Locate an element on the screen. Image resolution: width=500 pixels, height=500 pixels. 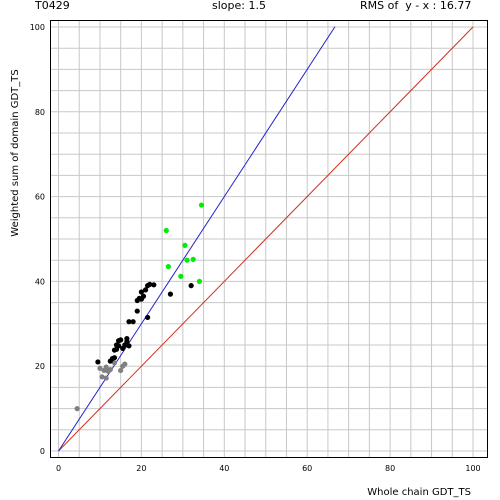
y-tick-label: 80 is located at coordinates (40, 112).